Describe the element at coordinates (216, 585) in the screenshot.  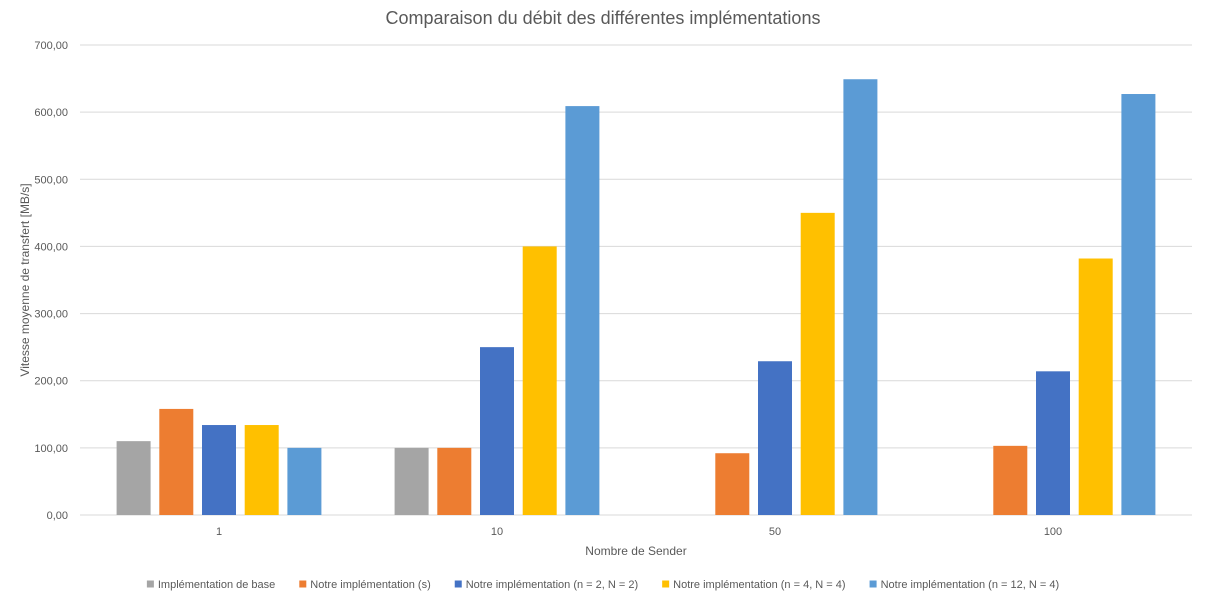
I see `legend-label: Implémentation de base` at that location.